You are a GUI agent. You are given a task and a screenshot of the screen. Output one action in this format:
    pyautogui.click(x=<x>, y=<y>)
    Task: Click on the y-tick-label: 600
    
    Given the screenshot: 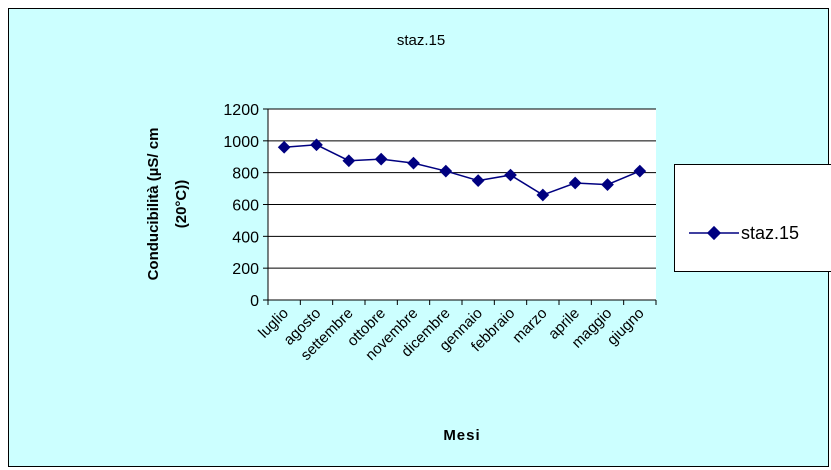 What is the action you would take?
    pyautogui.click(x=245, y=206)
    